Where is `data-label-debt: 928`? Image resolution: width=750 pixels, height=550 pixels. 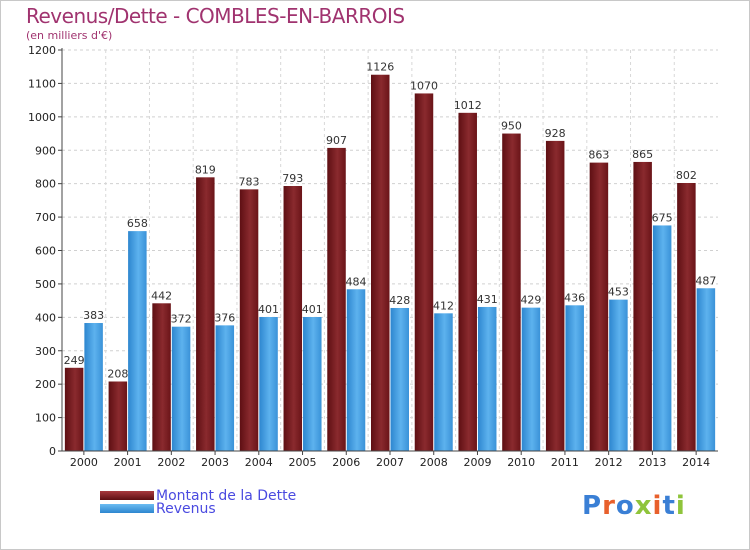
data-label-debt: 928 is located at coordinates (555, 133).